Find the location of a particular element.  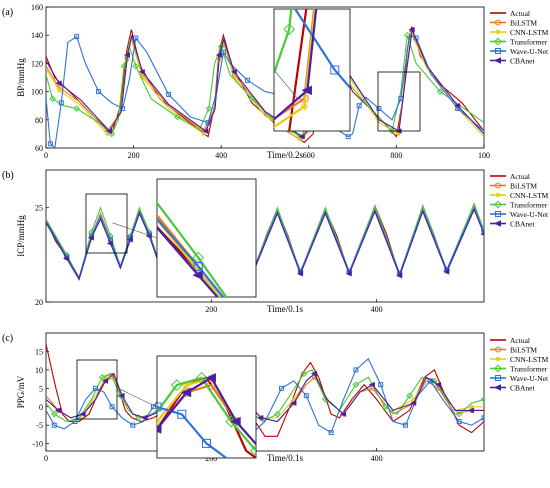

inset-line-transformer is located at coordinates (206, 414).